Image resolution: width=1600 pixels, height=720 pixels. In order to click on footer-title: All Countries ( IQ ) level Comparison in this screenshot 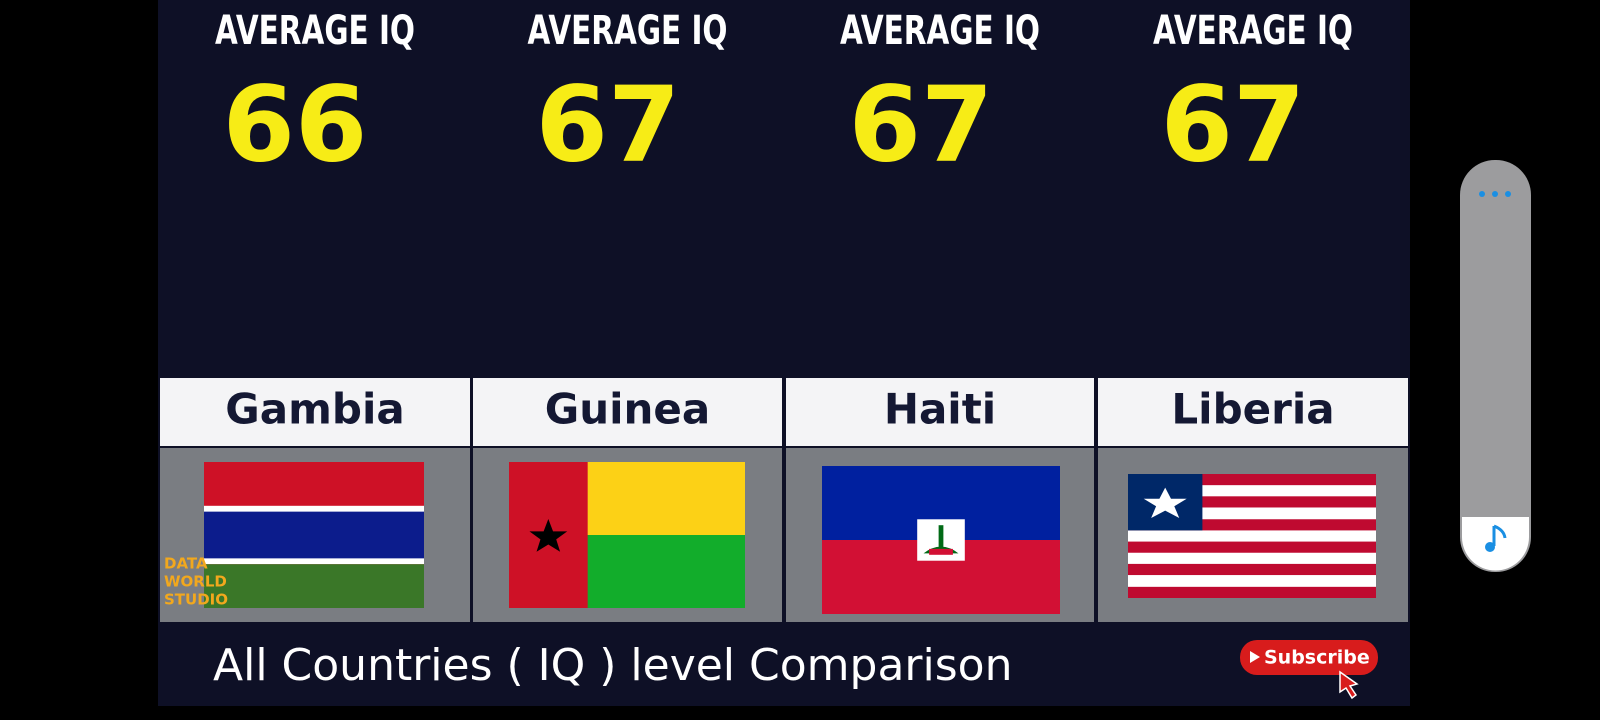, I will do `click(612, 665)`.